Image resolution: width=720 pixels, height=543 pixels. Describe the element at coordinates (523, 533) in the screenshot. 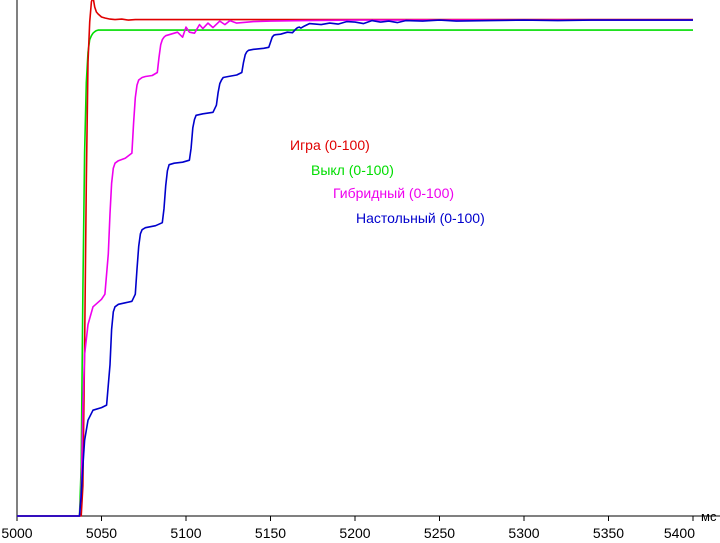

I see `x-tick-label: 5300` at that location.